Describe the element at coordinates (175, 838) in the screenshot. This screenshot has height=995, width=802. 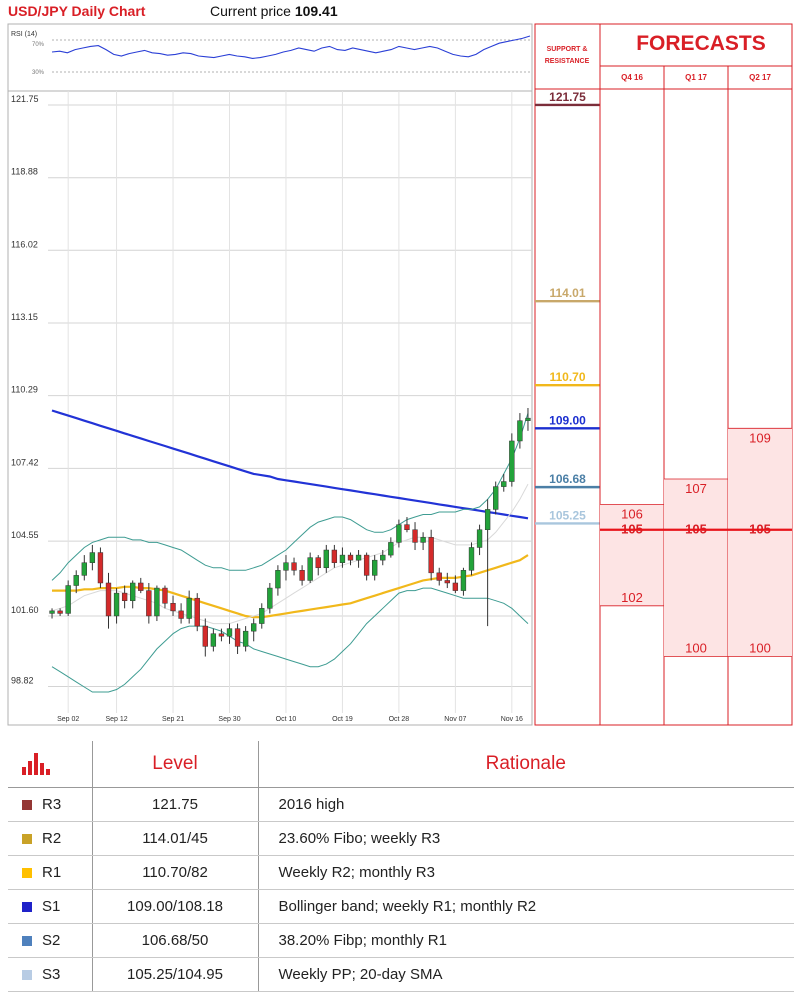
I see `level-value: 114.01/45` at that location.